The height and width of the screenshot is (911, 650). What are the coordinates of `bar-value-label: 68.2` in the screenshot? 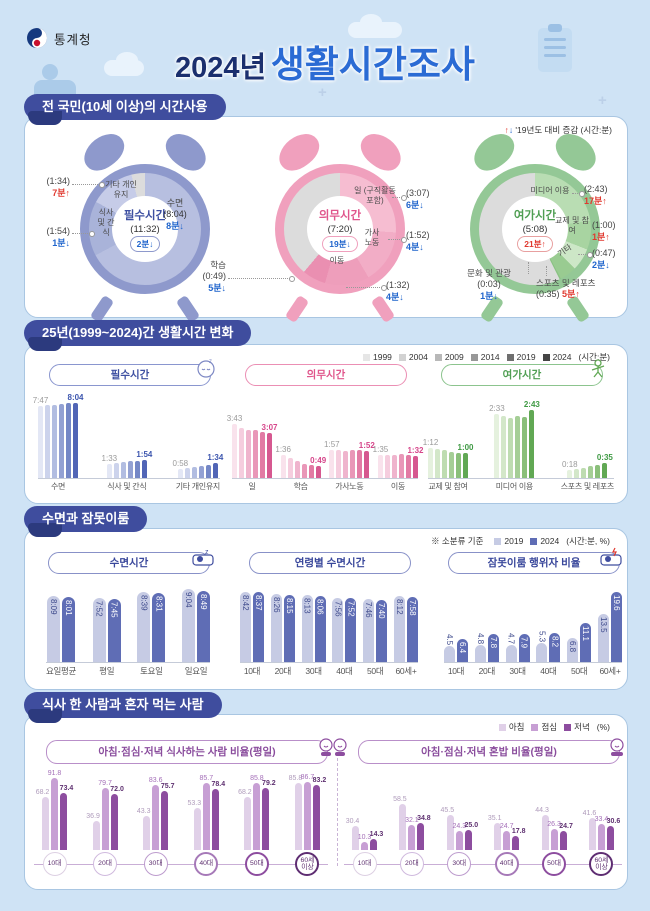 It's located at (245, 792).